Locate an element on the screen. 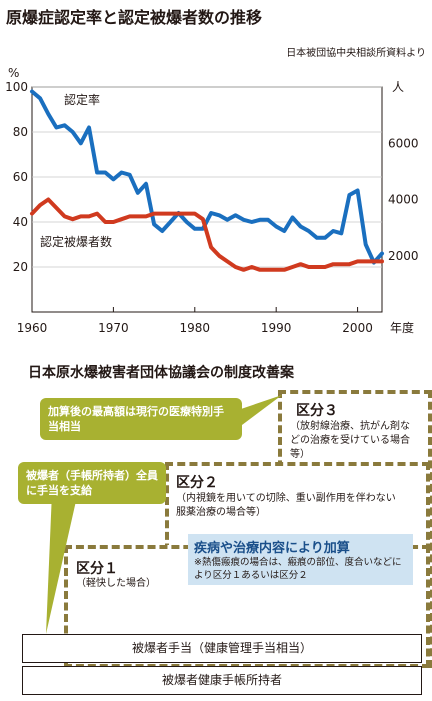 This screenshot has height=701, width=432. x-axis-tick-label: 1960 is located at coordinates (32, 328).